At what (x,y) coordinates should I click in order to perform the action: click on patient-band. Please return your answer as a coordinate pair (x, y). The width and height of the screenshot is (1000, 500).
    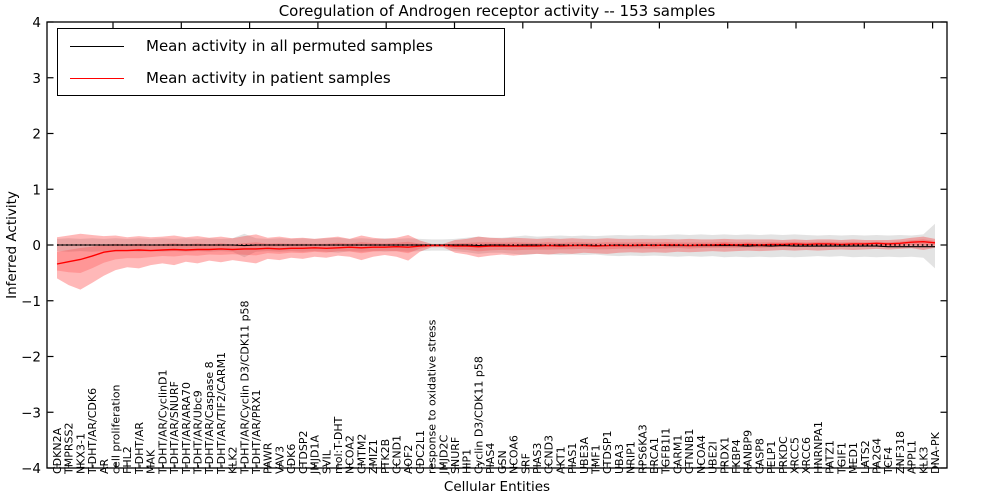
    Looking at the image, I should click on (496, 261).